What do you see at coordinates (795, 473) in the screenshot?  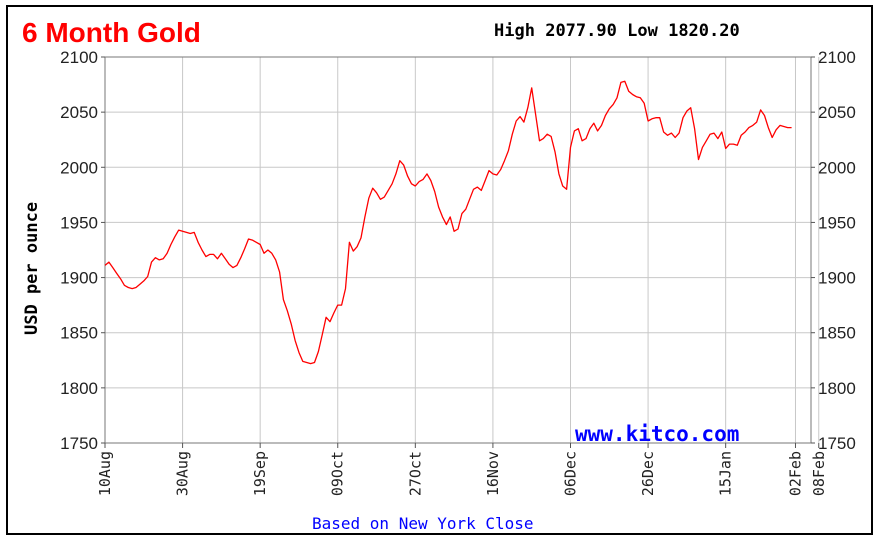 I see `x-tick-label: 02Feb` at bounding box center [795, 473].